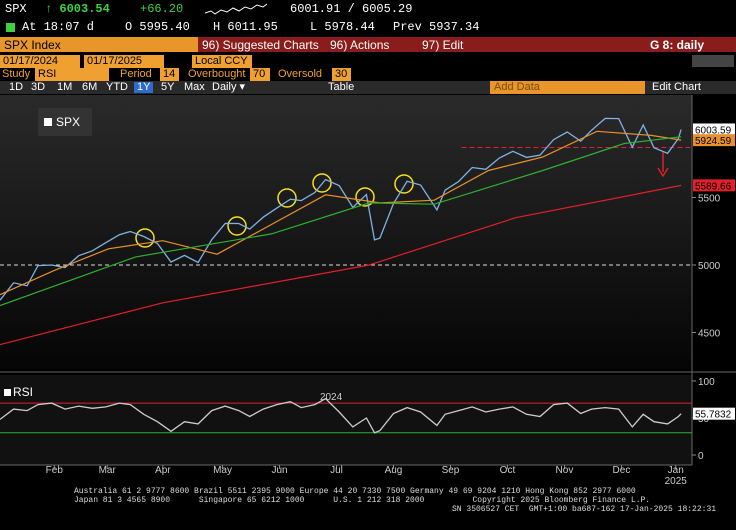 This screenshot has height=530, width=736. Describe the element at coordinates (222, 470) in the screenshot. I see `x-tick-label: May` at that location.